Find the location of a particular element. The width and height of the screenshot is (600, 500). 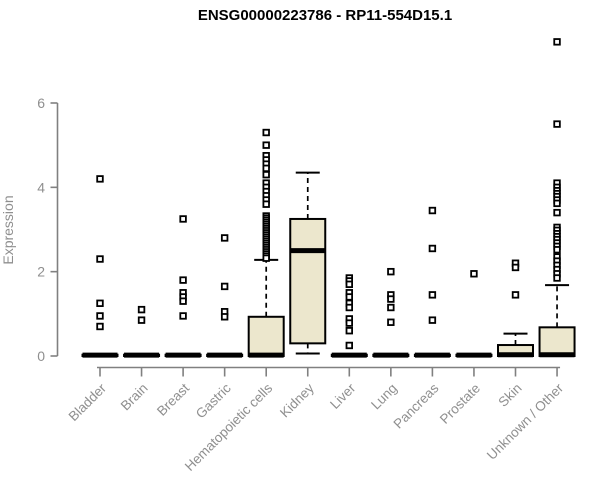

x-tick-label: Bladder is located at coordinates (88, 402).